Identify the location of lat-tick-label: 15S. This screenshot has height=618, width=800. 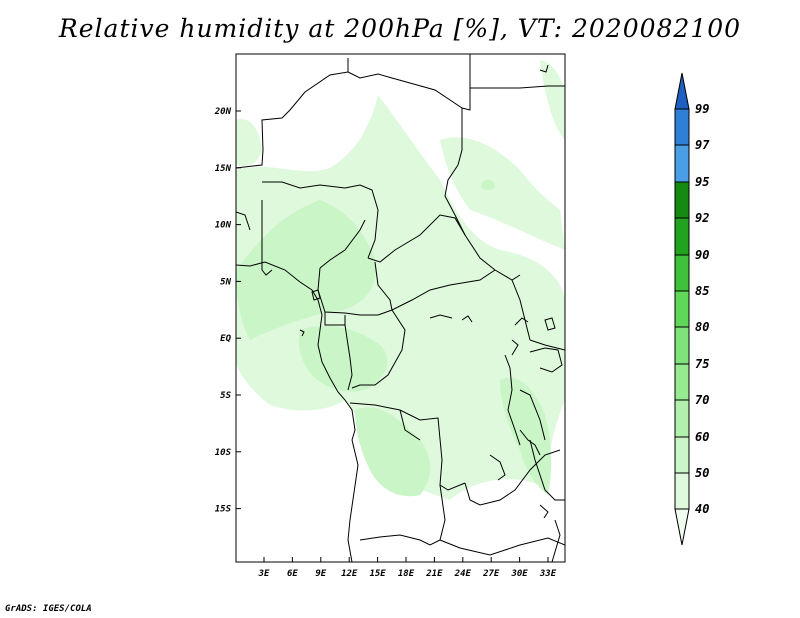
(223, 510).